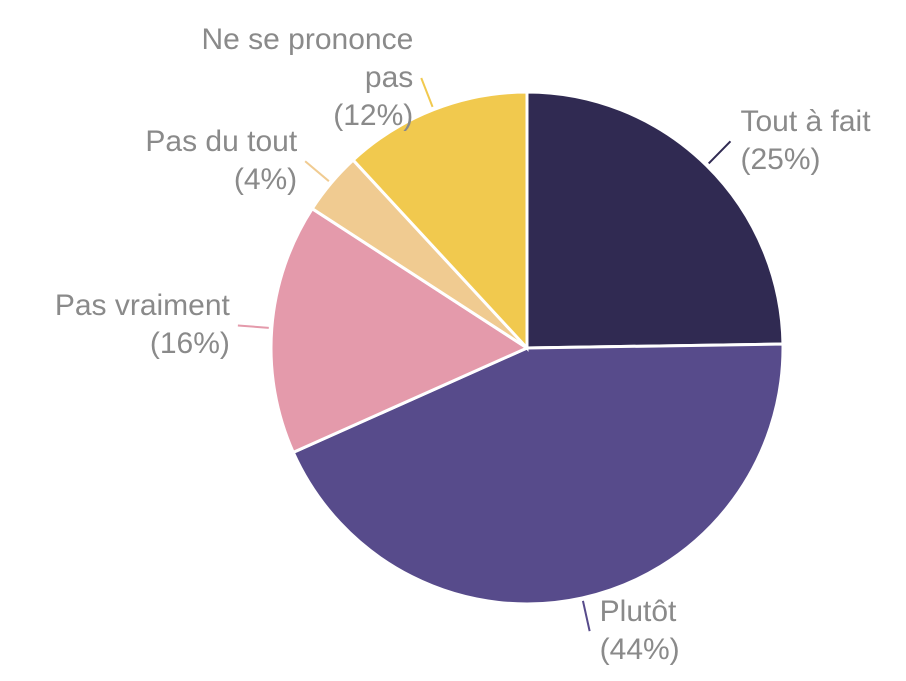 Image resolution: width=906 pixels, height=681 pixels. I want to click on category-label: Tout à fait, so click(805, 122).